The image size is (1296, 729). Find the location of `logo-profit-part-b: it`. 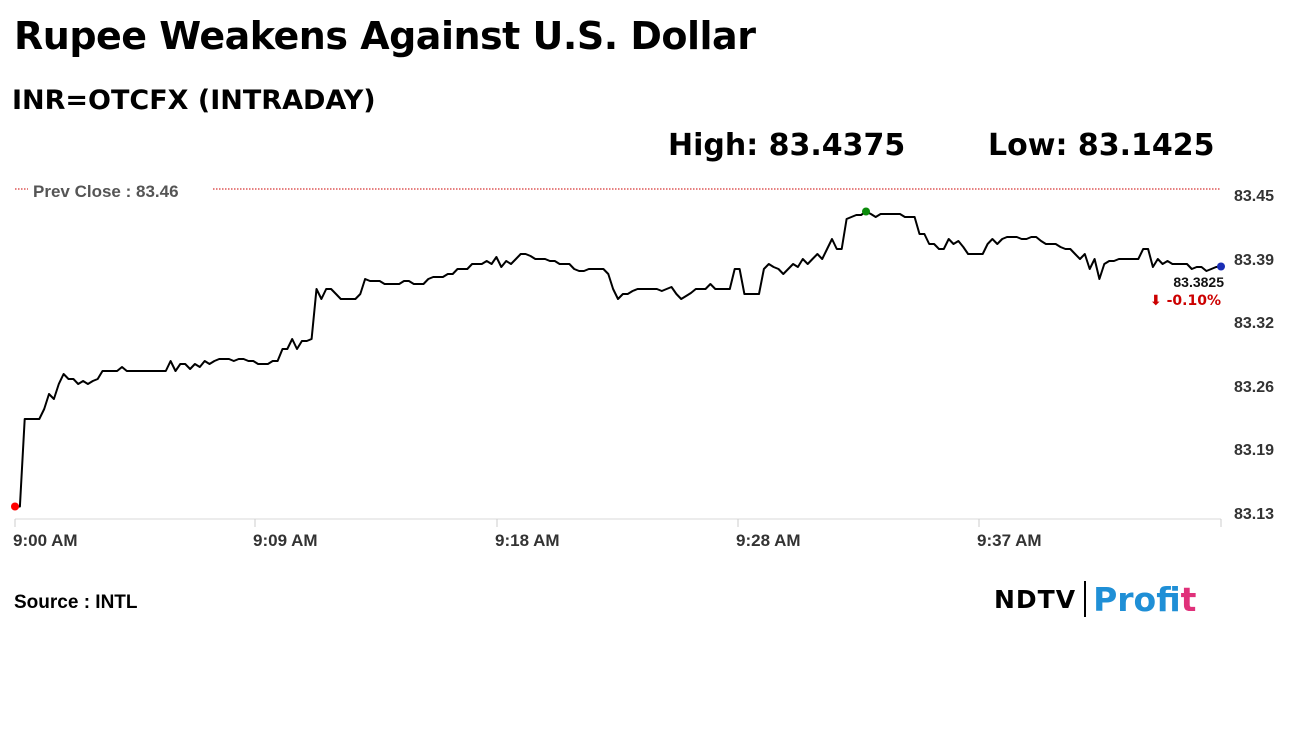

logo-profit-part-b: it is located at coordinates (1188, 599).